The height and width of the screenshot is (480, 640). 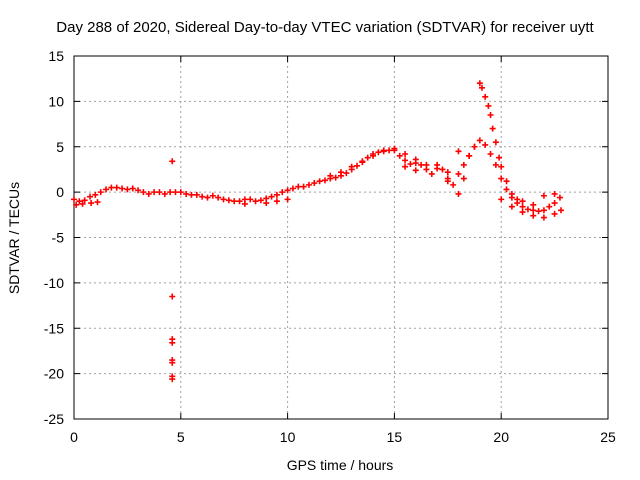 I want to click on y-tick-label: 5, so click(x=60, y=147).